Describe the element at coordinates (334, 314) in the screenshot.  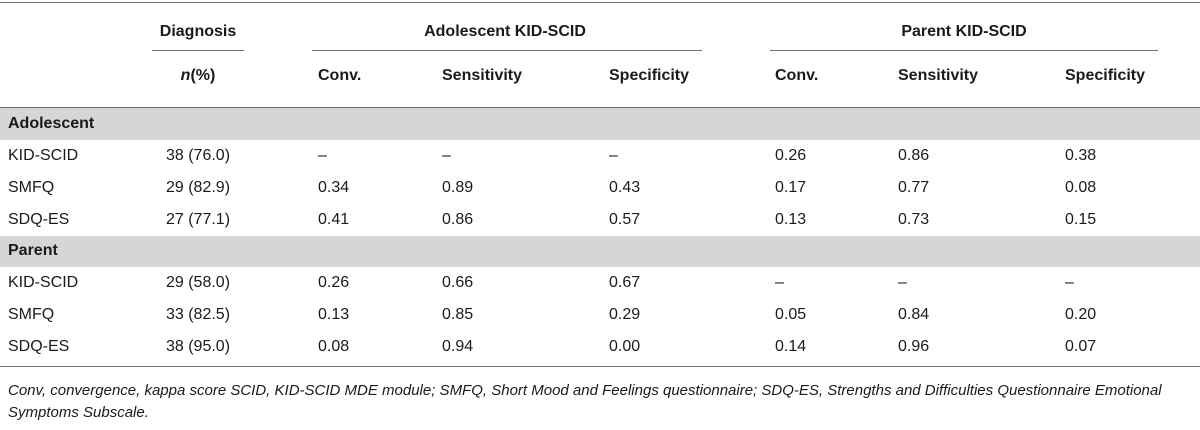
I see `row-adolescent-conv: 0.13` at that location.